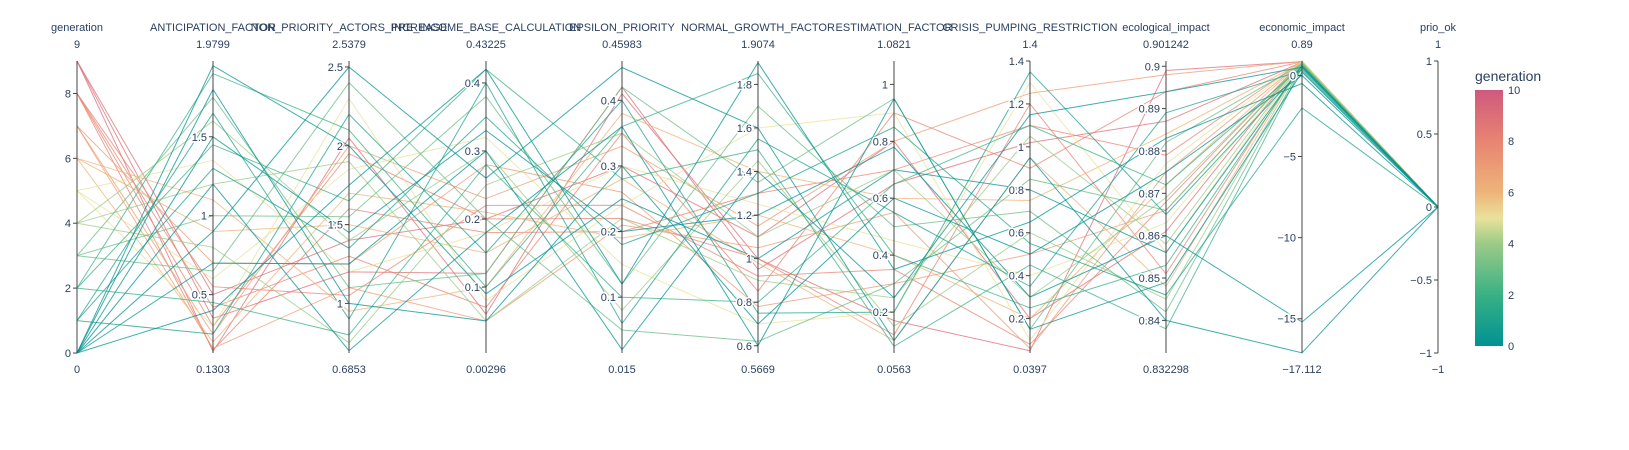 The width and height of the screenshot is (1629, 450). What do you see at coordinates (1166, 370) in the screenshot?
I see `axis-min-label: 0.832298` at bounding box center [1166, 370].